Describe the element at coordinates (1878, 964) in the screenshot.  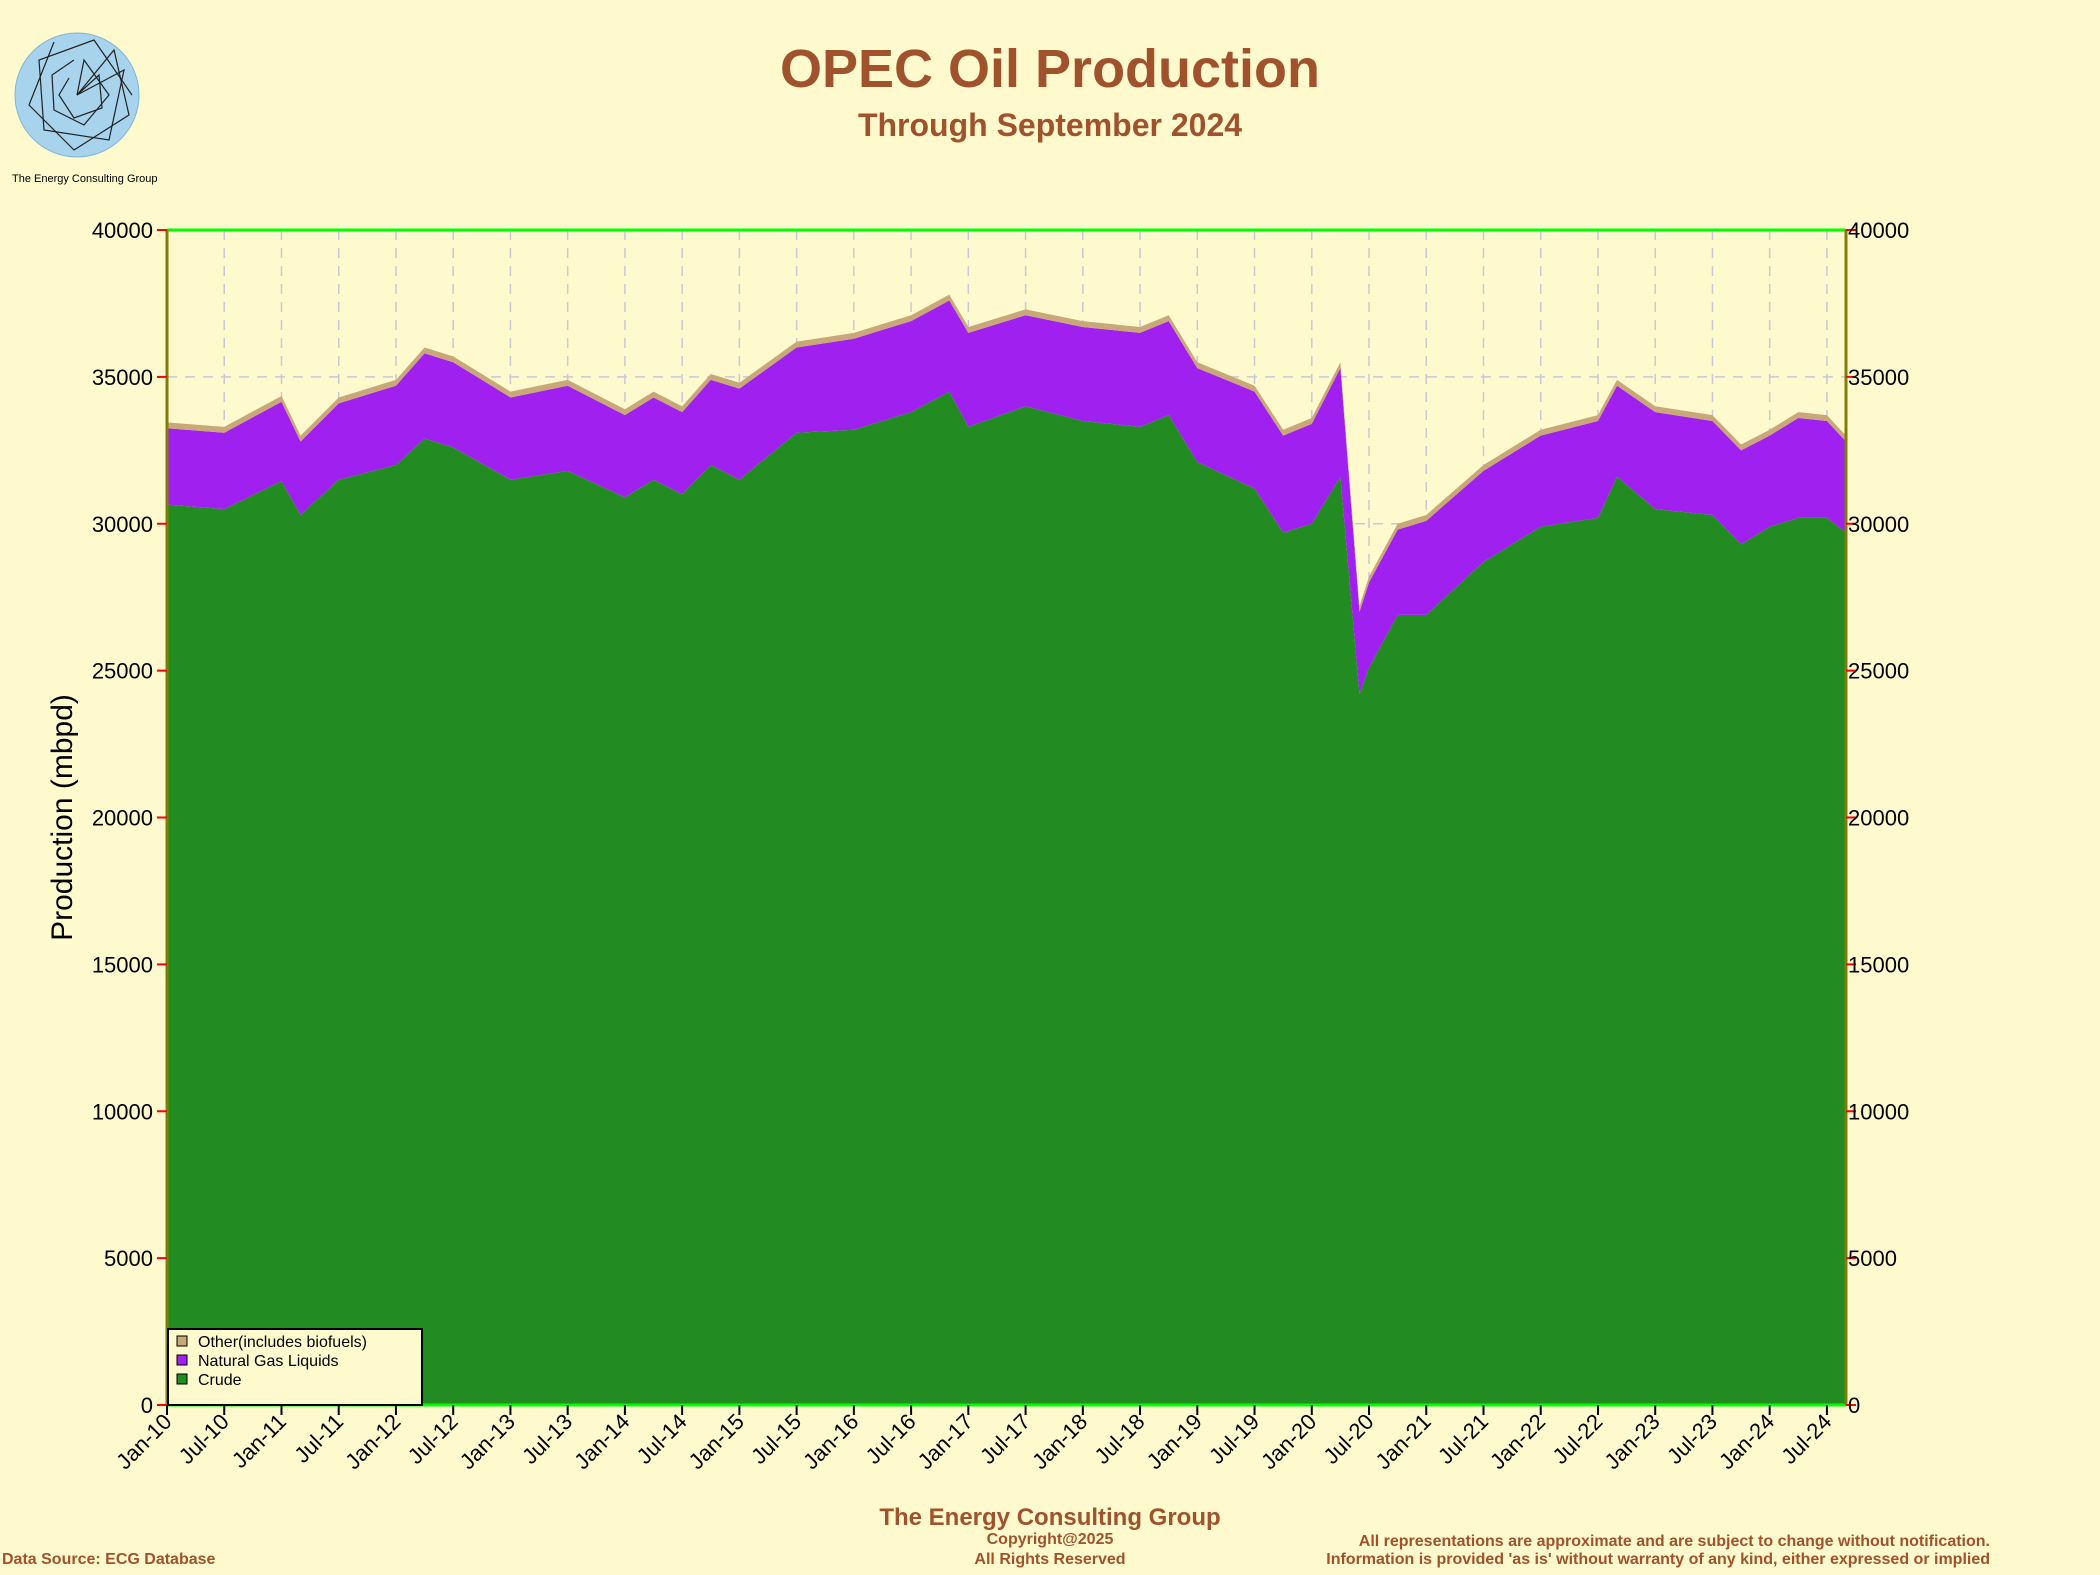
I see `y-tick-label-right: 15000` at that location.